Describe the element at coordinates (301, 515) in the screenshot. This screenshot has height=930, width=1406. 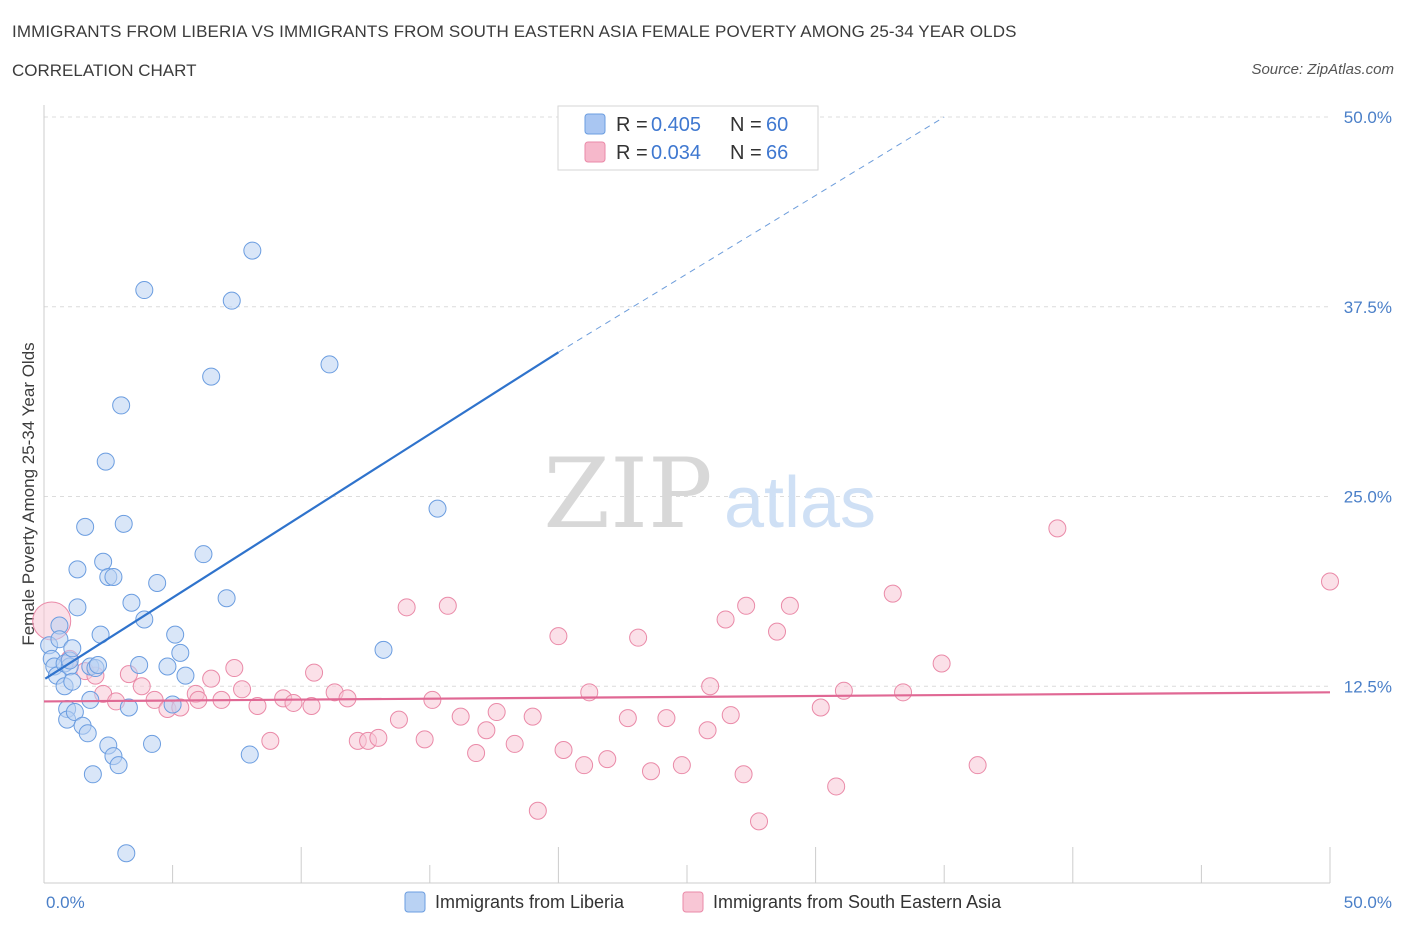
I see `trend-line-liberia` at that location.